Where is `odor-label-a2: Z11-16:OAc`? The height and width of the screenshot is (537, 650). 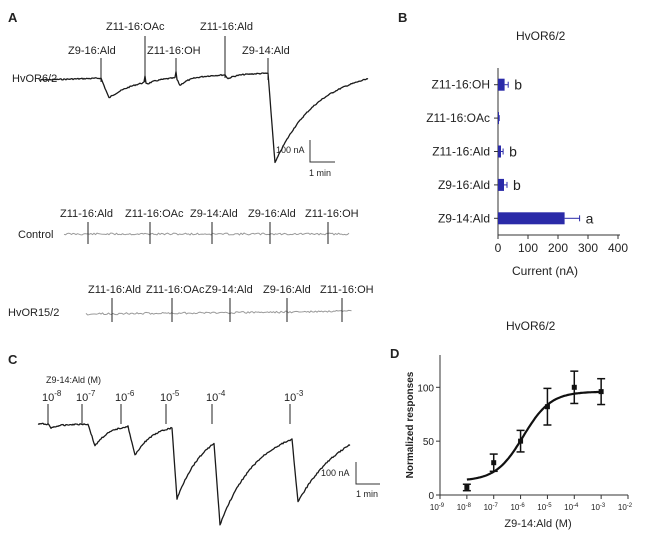 odor-label-a2: Z11-16:OAc is located at coordinates (135, 27).